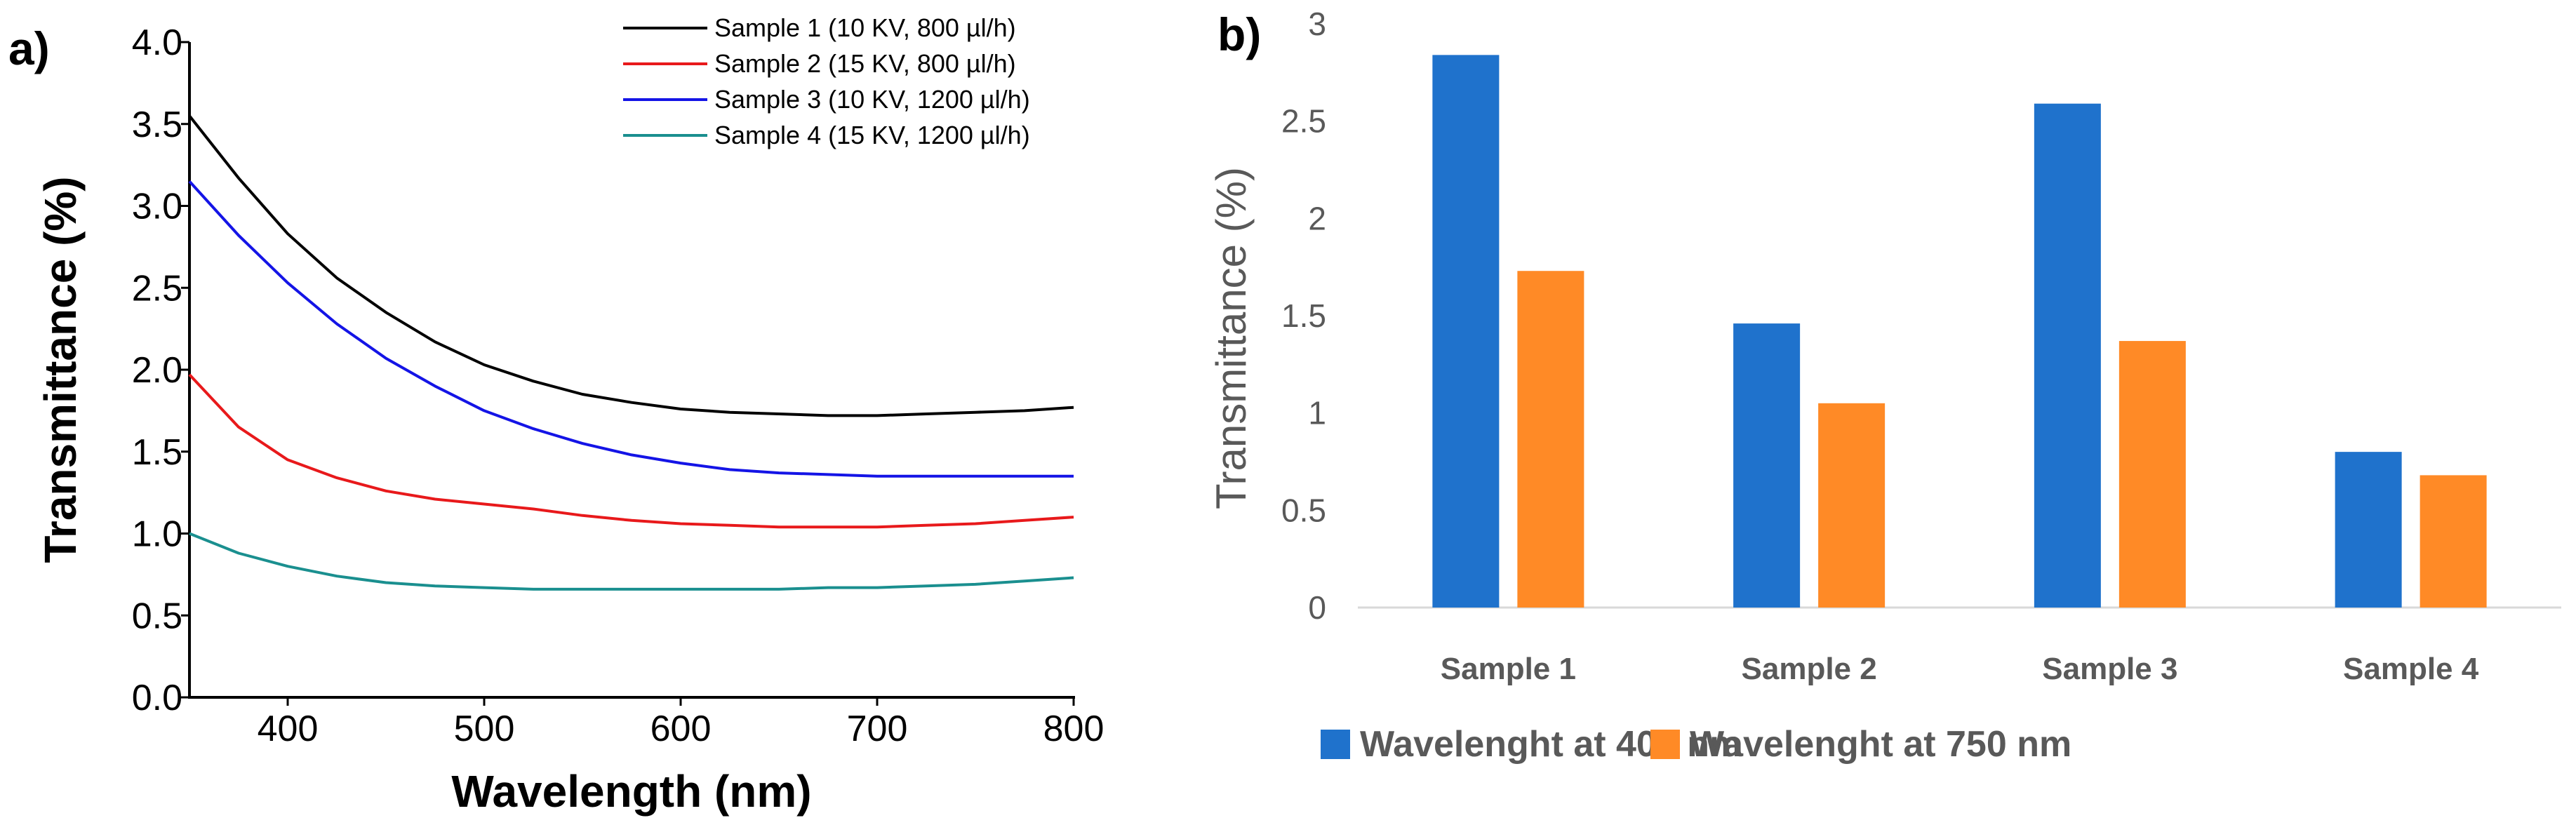 Image resolution: width=2576 pixels, height=818 pixels. I want to click on panel-a-x-ticks: 400 500 600 700 800, so click(681, 723).